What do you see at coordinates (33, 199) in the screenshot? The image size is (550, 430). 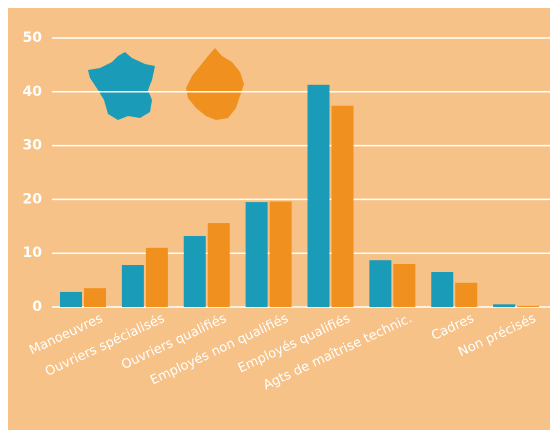 I see `y-tick-label: 20` at bounding box center [33, 199].